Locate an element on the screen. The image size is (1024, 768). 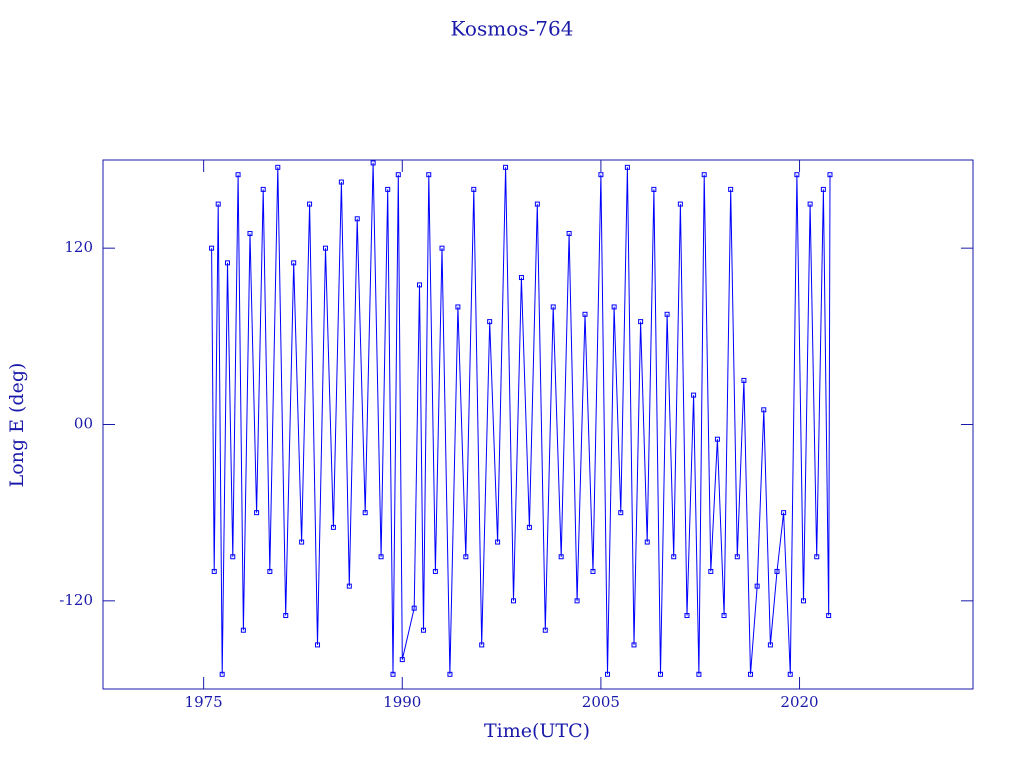
y-tick-label: 120 is located at coordinates (78, 247).